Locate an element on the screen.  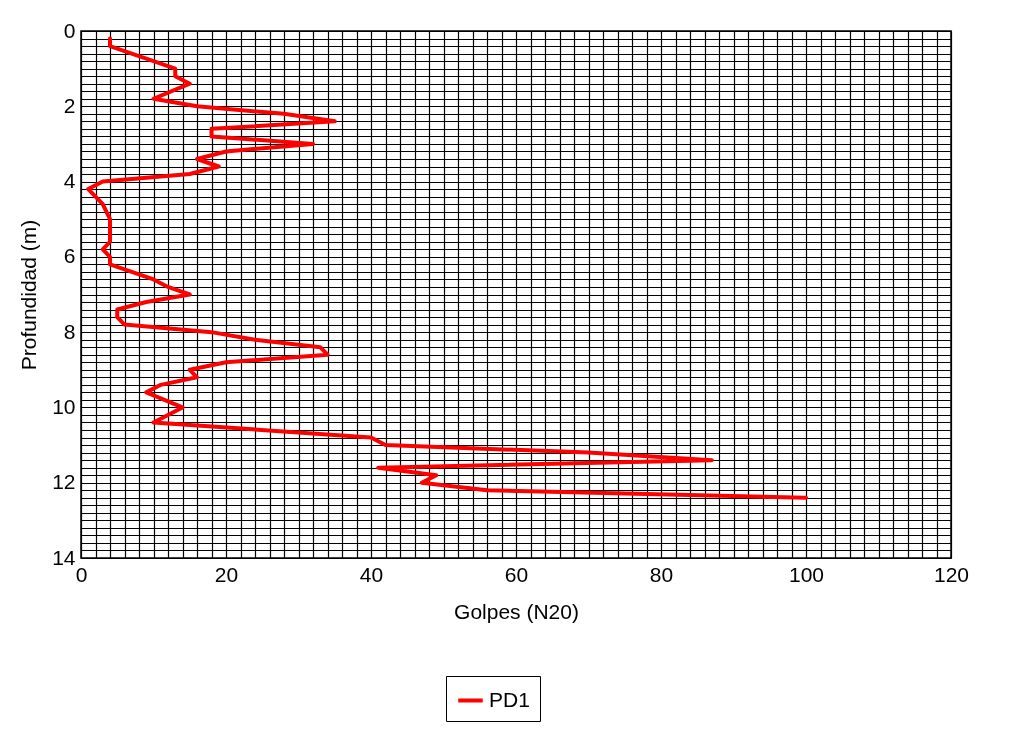
y-tick-label: 4 is located at coordinates (69, 181).